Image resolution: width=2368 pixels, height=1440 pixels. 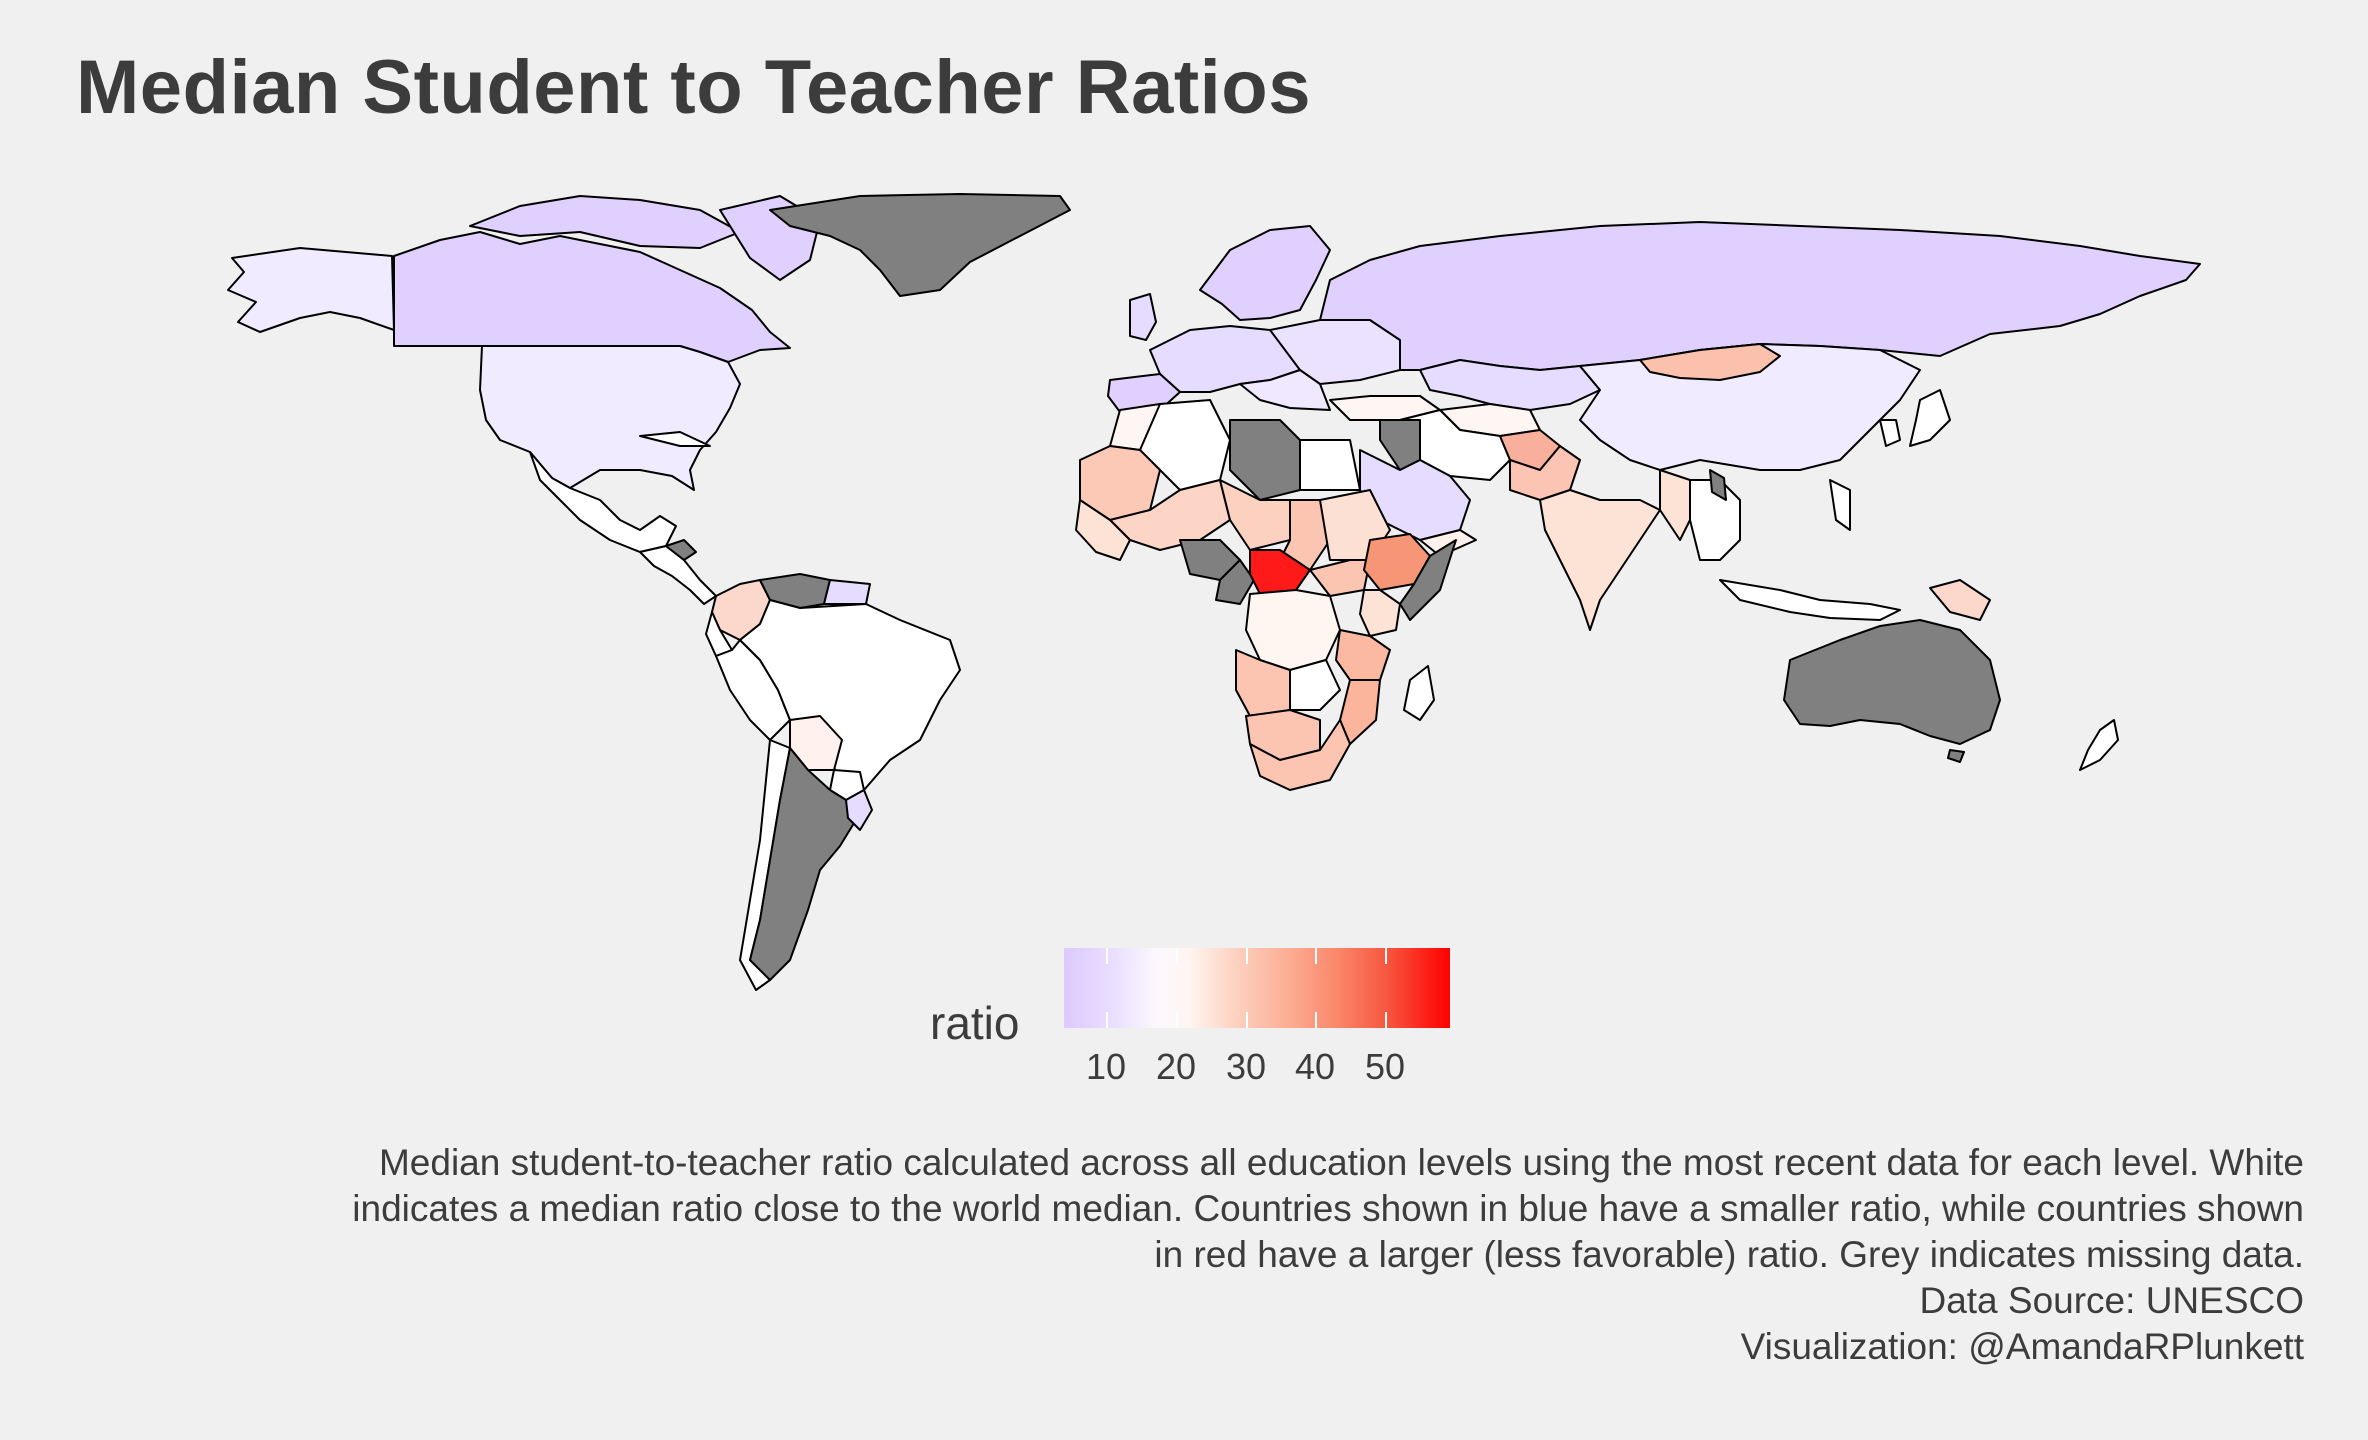 I want to click on scandinavia, so click(x=1265, y=273).